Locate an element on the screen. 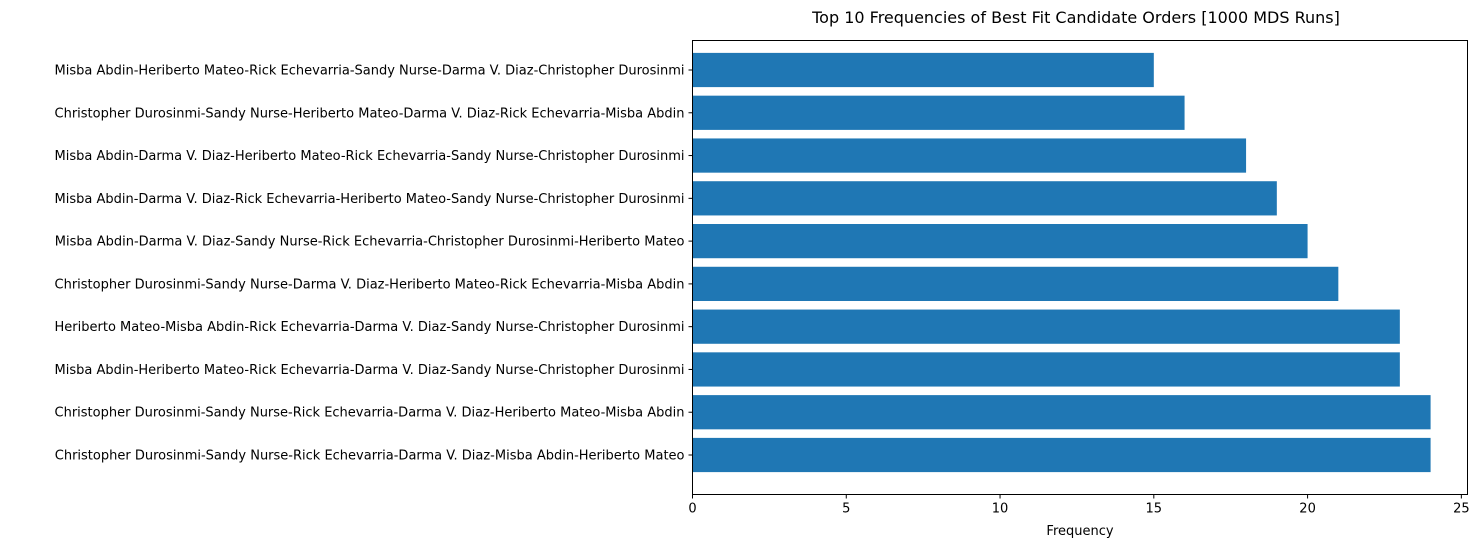 The height and width of the screenshot is (547, 1480). x-tick-label: 10 is located at coordinates (1000, 509).